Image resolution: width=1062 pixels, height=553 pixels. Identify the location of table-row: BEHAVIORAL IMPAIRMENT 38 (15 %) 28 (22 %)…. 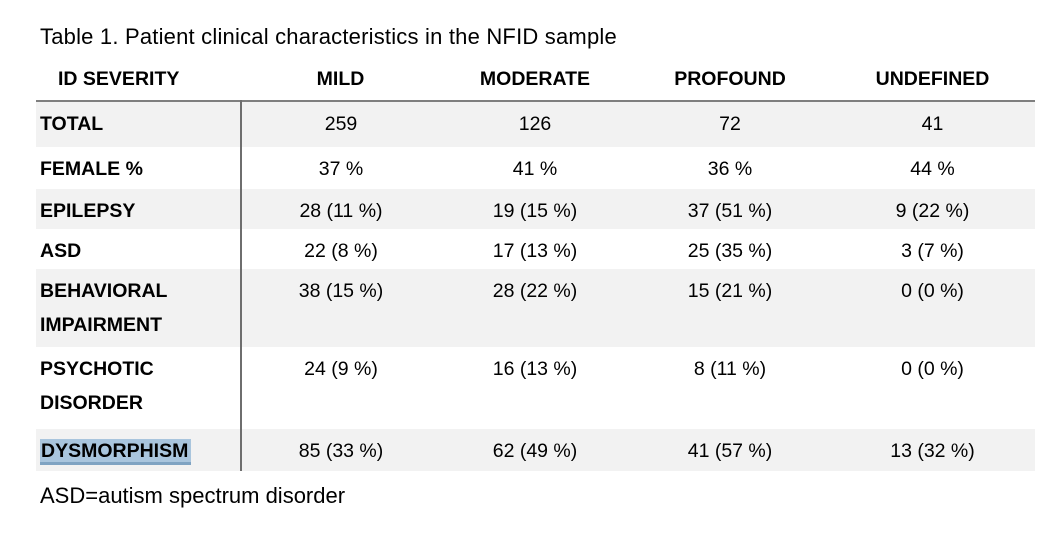
(535, 308).